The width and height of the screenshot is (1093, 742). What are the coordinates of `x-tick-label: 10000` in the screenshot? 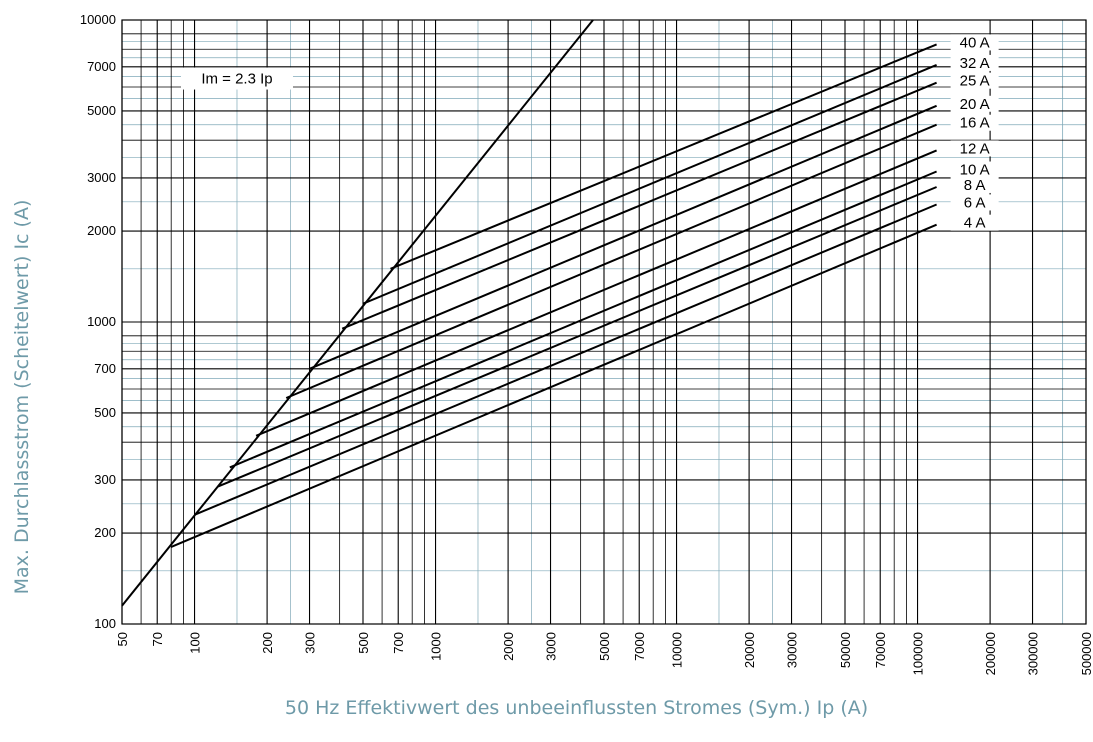 It's located at (677, 650).